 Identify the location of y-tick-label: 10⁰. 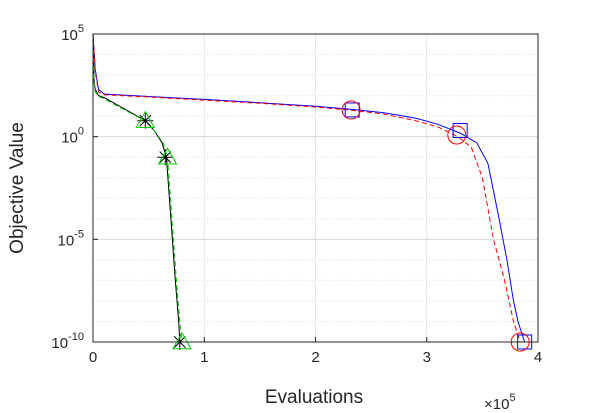
(72, 136).